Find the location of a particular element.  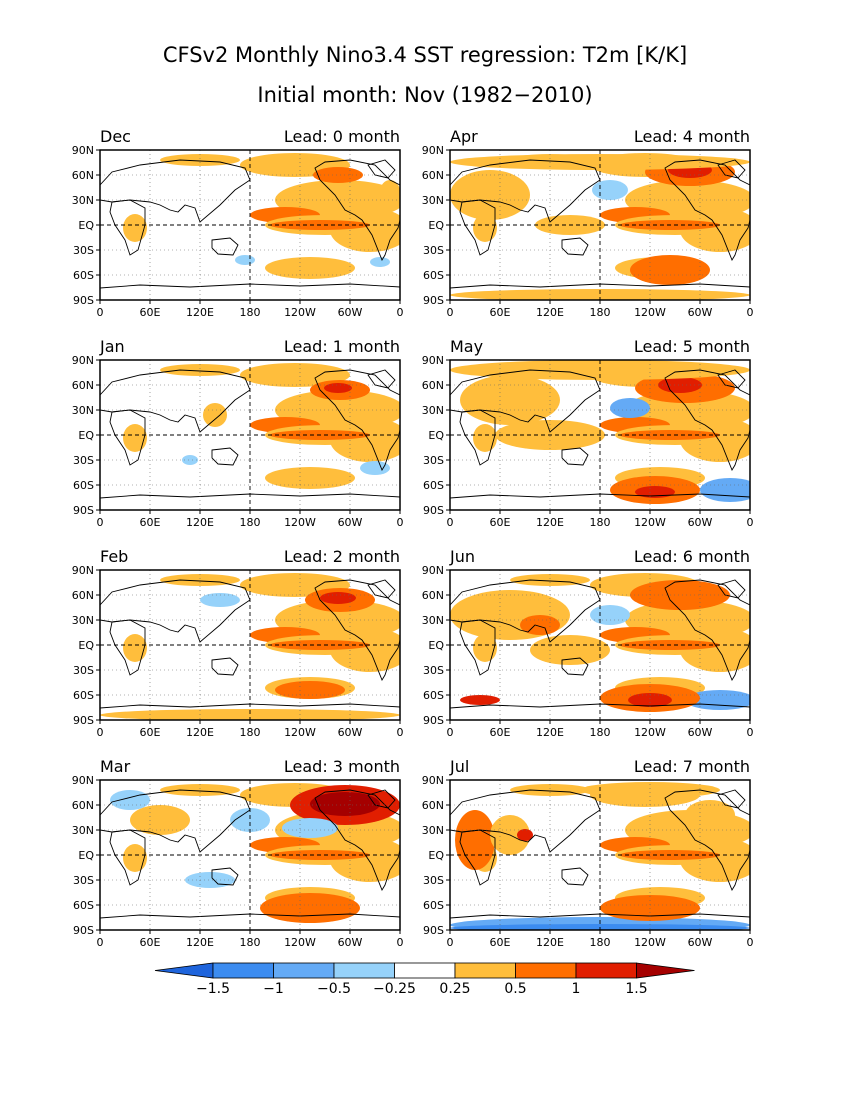

colorbar-label: 1 is located at coordinates (576, 989).